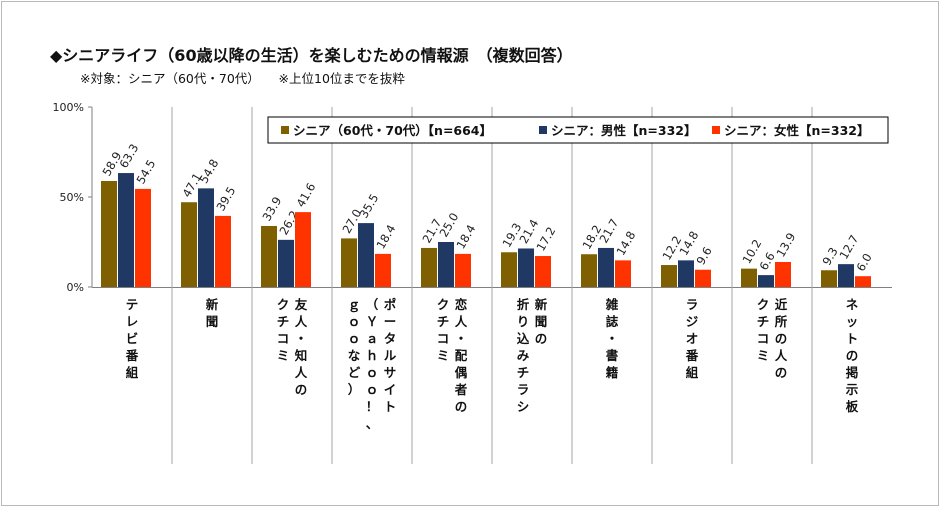 The image size is (940, 507). Describe the element at coordinates (461, 372) in the screenshot. I see `category-label: 偶` at that location.